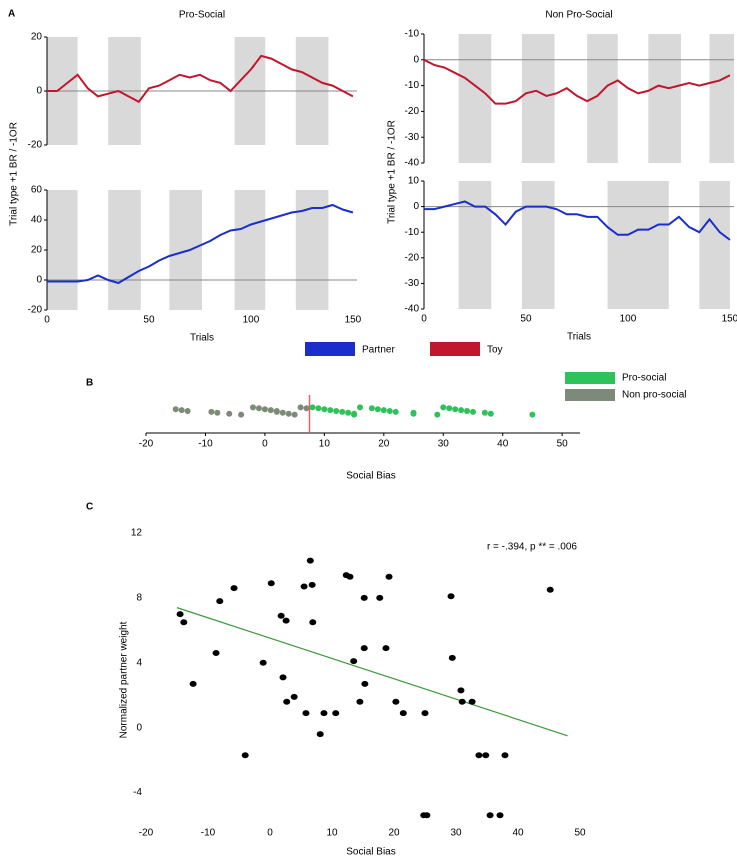  I want to click on y-tick-label: 20, so click(37, 37).